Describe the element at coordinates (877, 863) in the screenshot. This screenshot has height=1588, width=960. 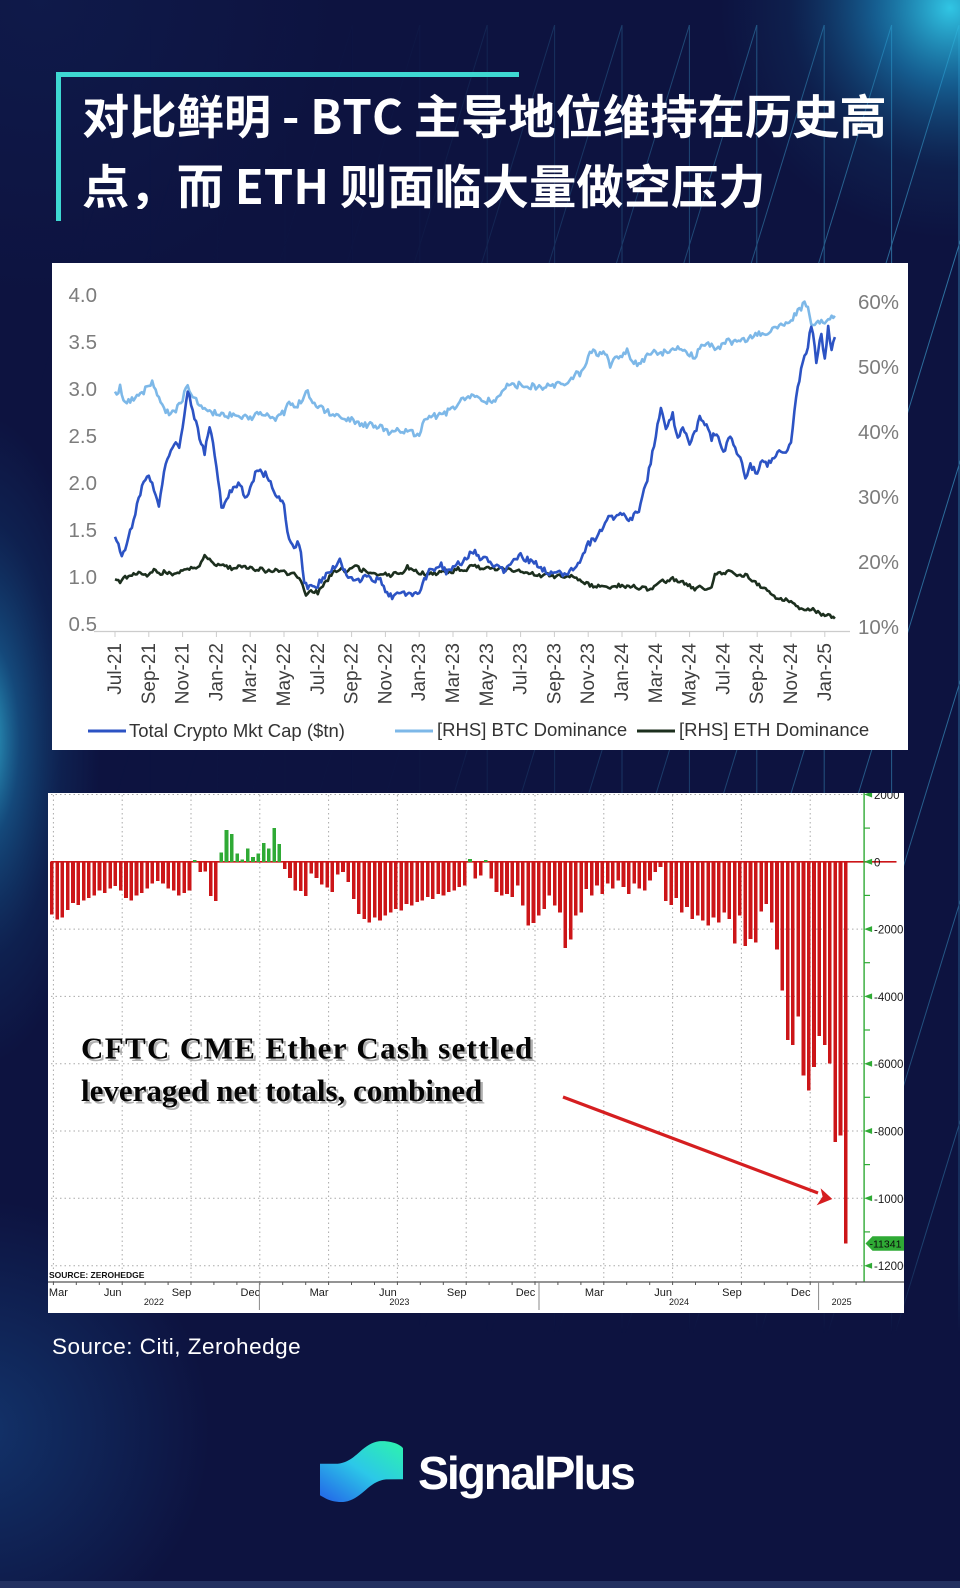
I see `svg-text: 0` at that location.